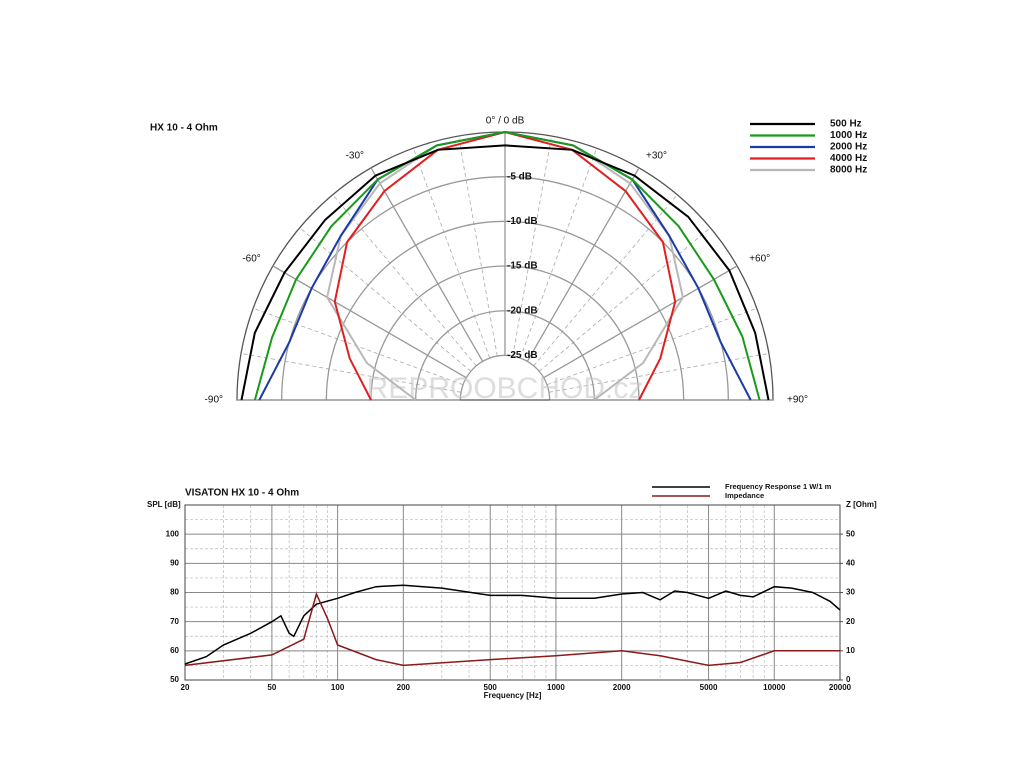 The width and height of the screenshot is (1024, 768). What do you see at coordinates (774, 687) in the screenshot?
I see `x-tick-label: 10000` at bounding box center [774, 687].